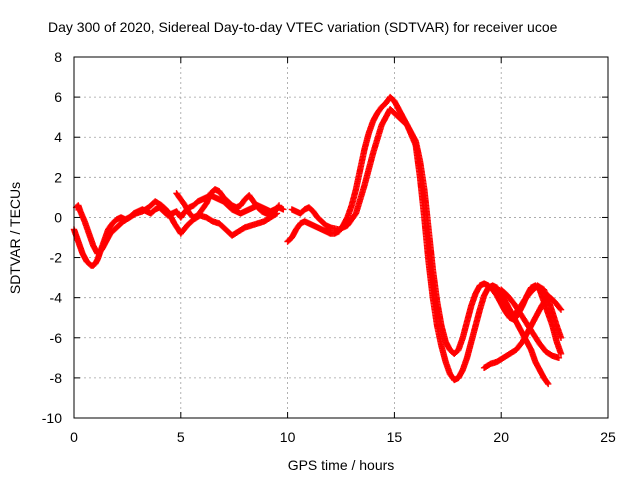  What do you see at coordinates (58, 177) in the screenshot?
I see `y-tick-label: 2` at bounding box center [58, 177].